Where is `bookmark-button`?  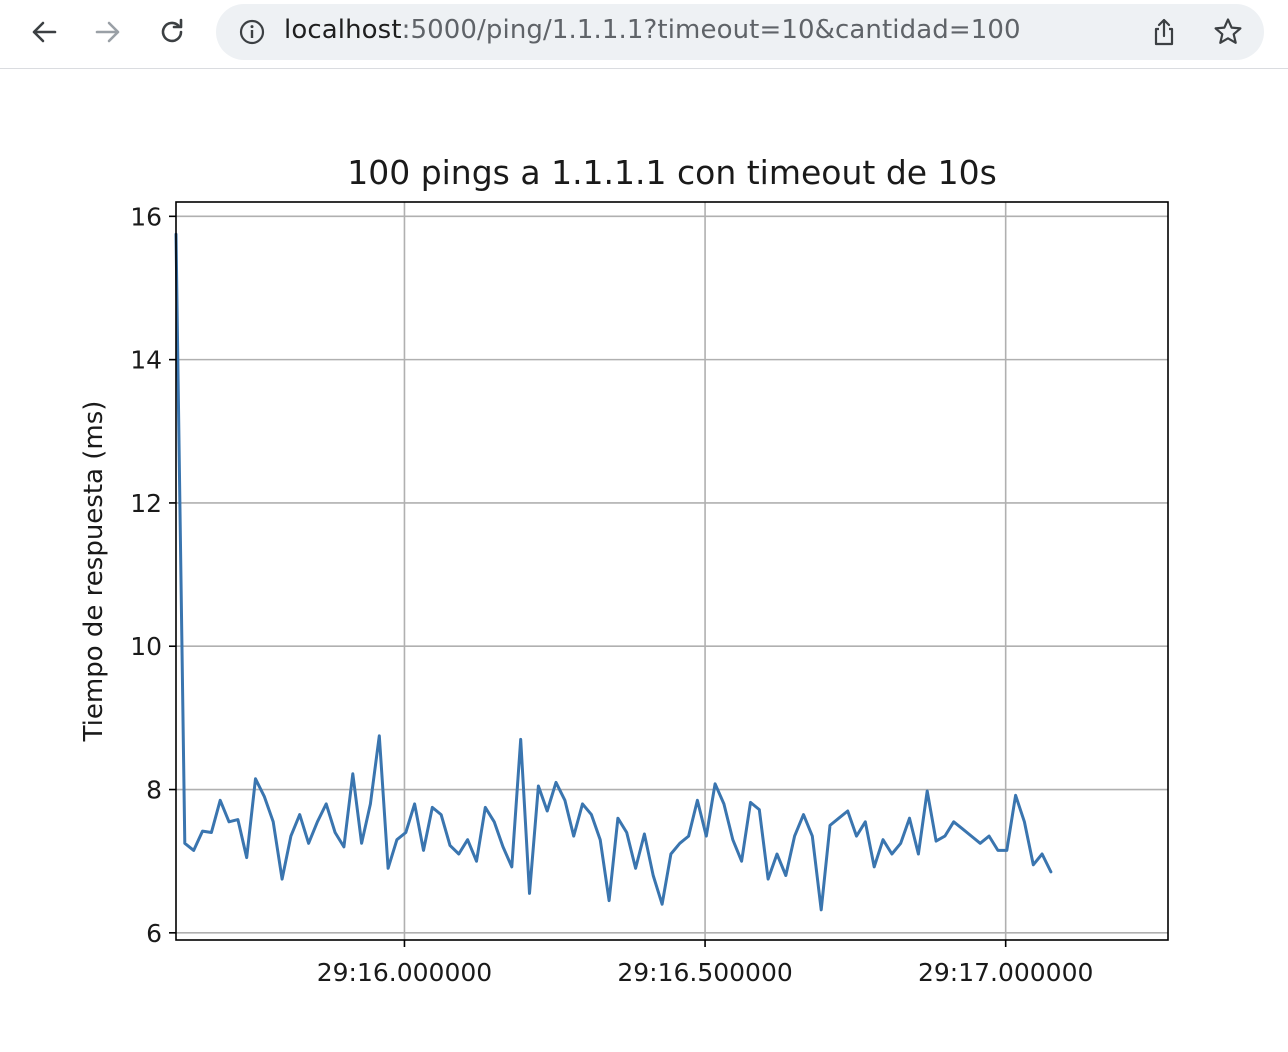 bookmark-button is located at coordinates (1228, 32).